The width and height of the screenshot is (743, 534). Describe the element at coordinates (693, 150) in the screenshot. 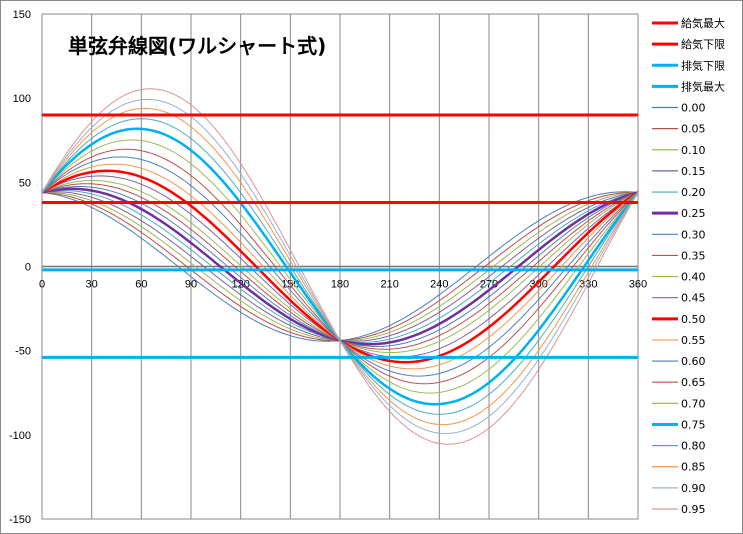

I see `legend-label: 0.10` at that location.